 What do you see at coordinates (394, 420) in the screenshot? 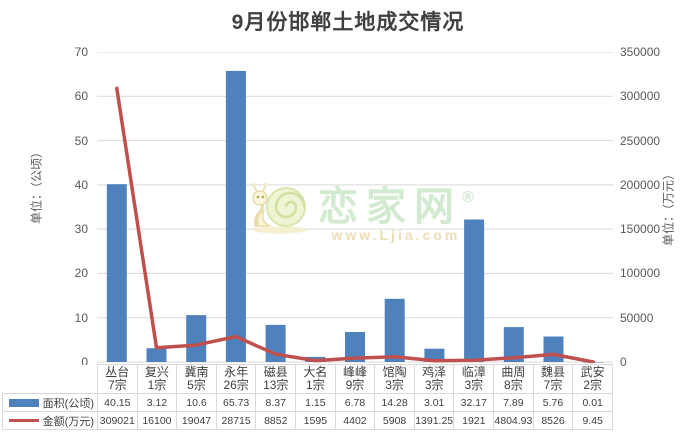
I see `value-cell: 5908` at bounding box center [394, 420].